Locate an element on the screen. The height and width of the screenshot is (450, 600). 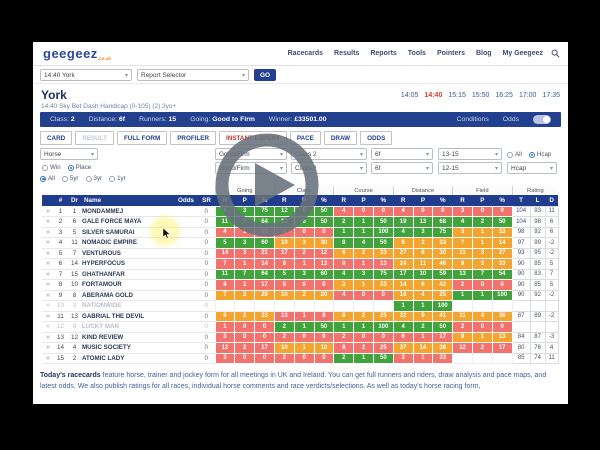
horse-name: ATOMIC LADY is located at coordinates (128, 358).